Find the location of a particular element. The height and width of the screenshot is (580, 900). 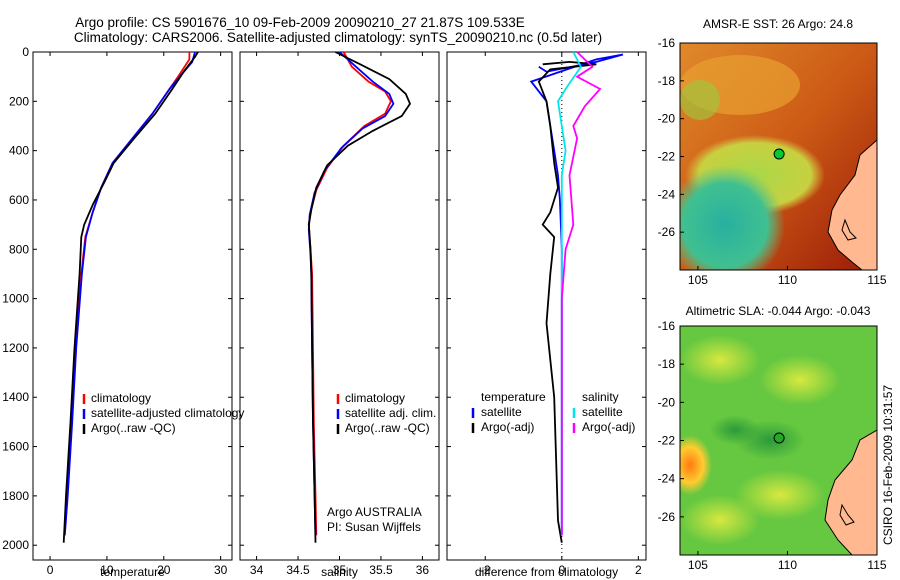

sla-land is located at coordinates (851, 492).